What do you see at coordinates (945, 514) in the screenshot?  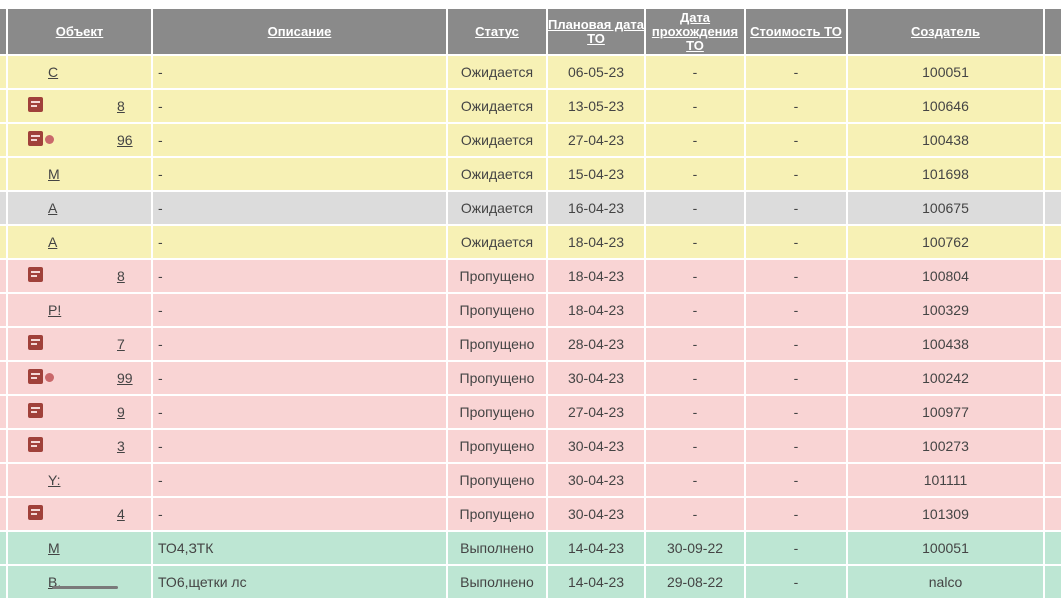 I see `creator-cell: 101309` at bounding box center [945, 514].